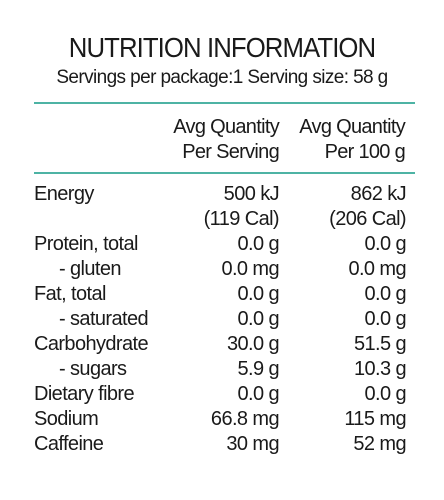 This screenshot has height=500, width=444. Describe the element at coordinates (380, 369) in the screenshot. I see `per-100g-value: 10.3 g` at that location.